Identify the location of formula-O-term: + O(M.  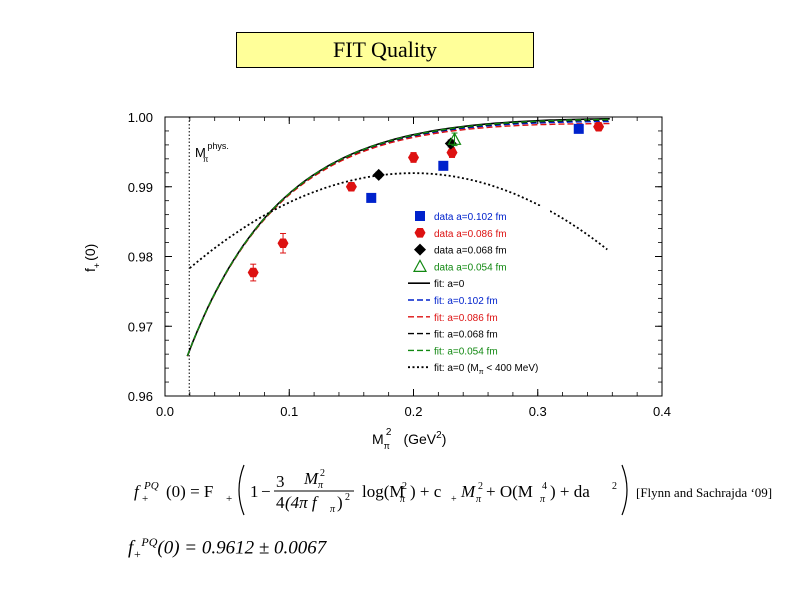
(509, 491).